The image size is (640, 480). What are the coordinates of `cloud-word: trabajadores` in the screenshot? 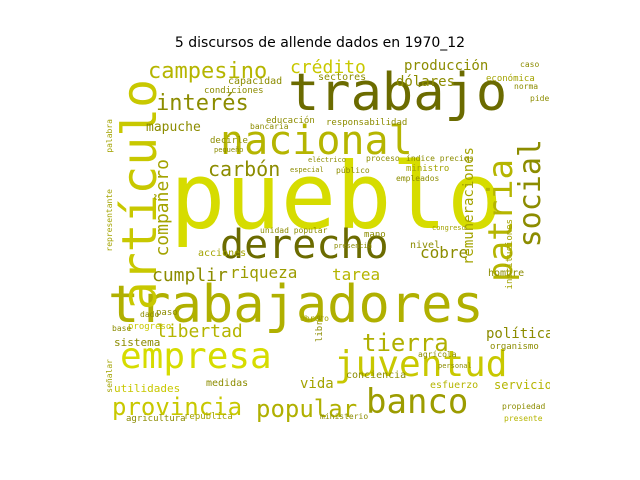 It's located at (296, 305).